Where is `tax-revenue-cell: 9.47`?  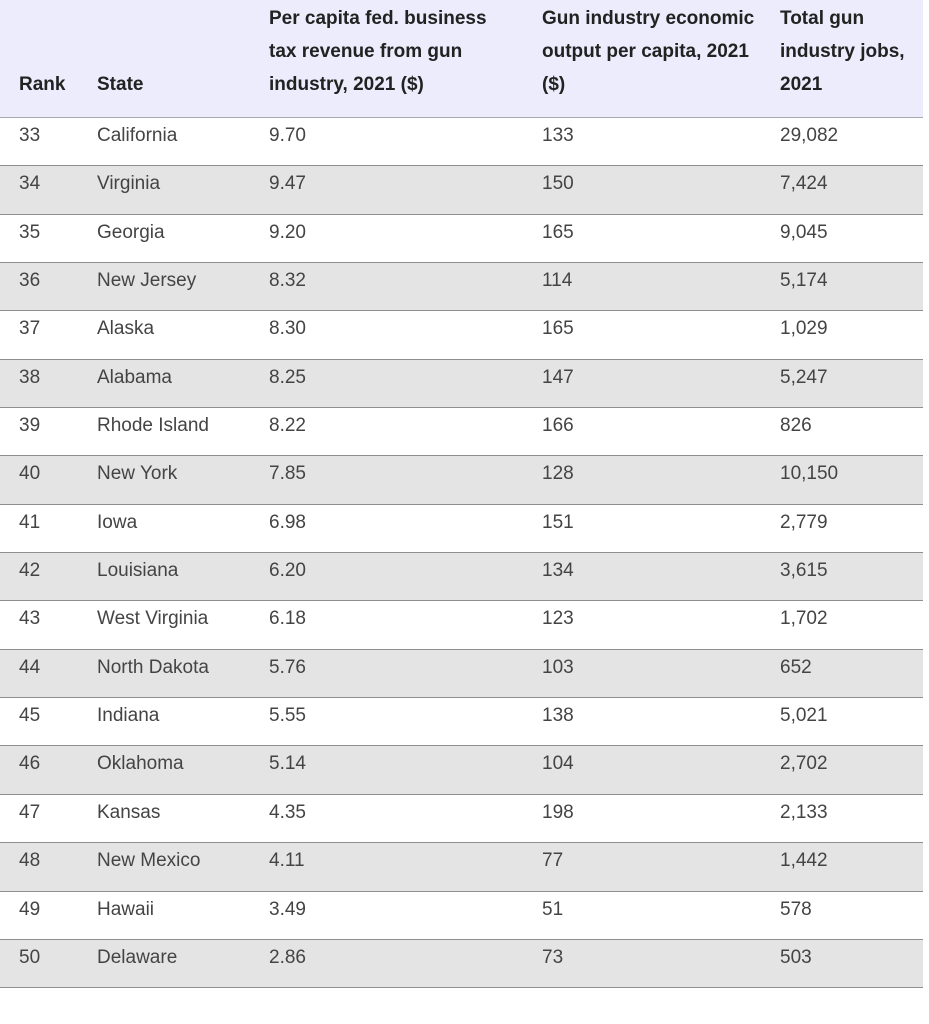 tax-revenue-cell: 9.47 is located at coordinates (287, 184).